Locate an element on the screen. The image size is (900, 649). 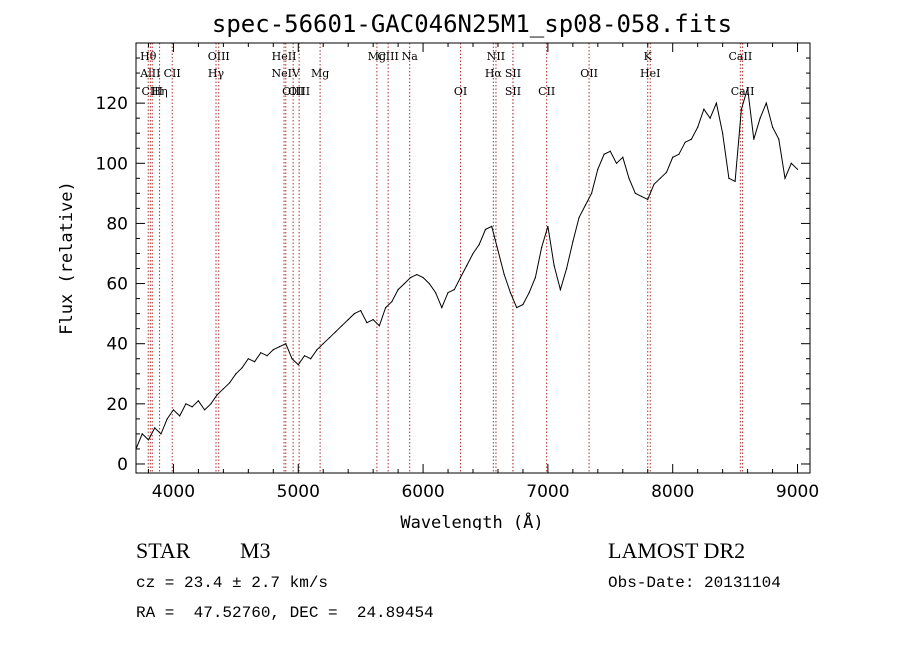
y-tick-label: 20 is located at coordinates (117, 405).